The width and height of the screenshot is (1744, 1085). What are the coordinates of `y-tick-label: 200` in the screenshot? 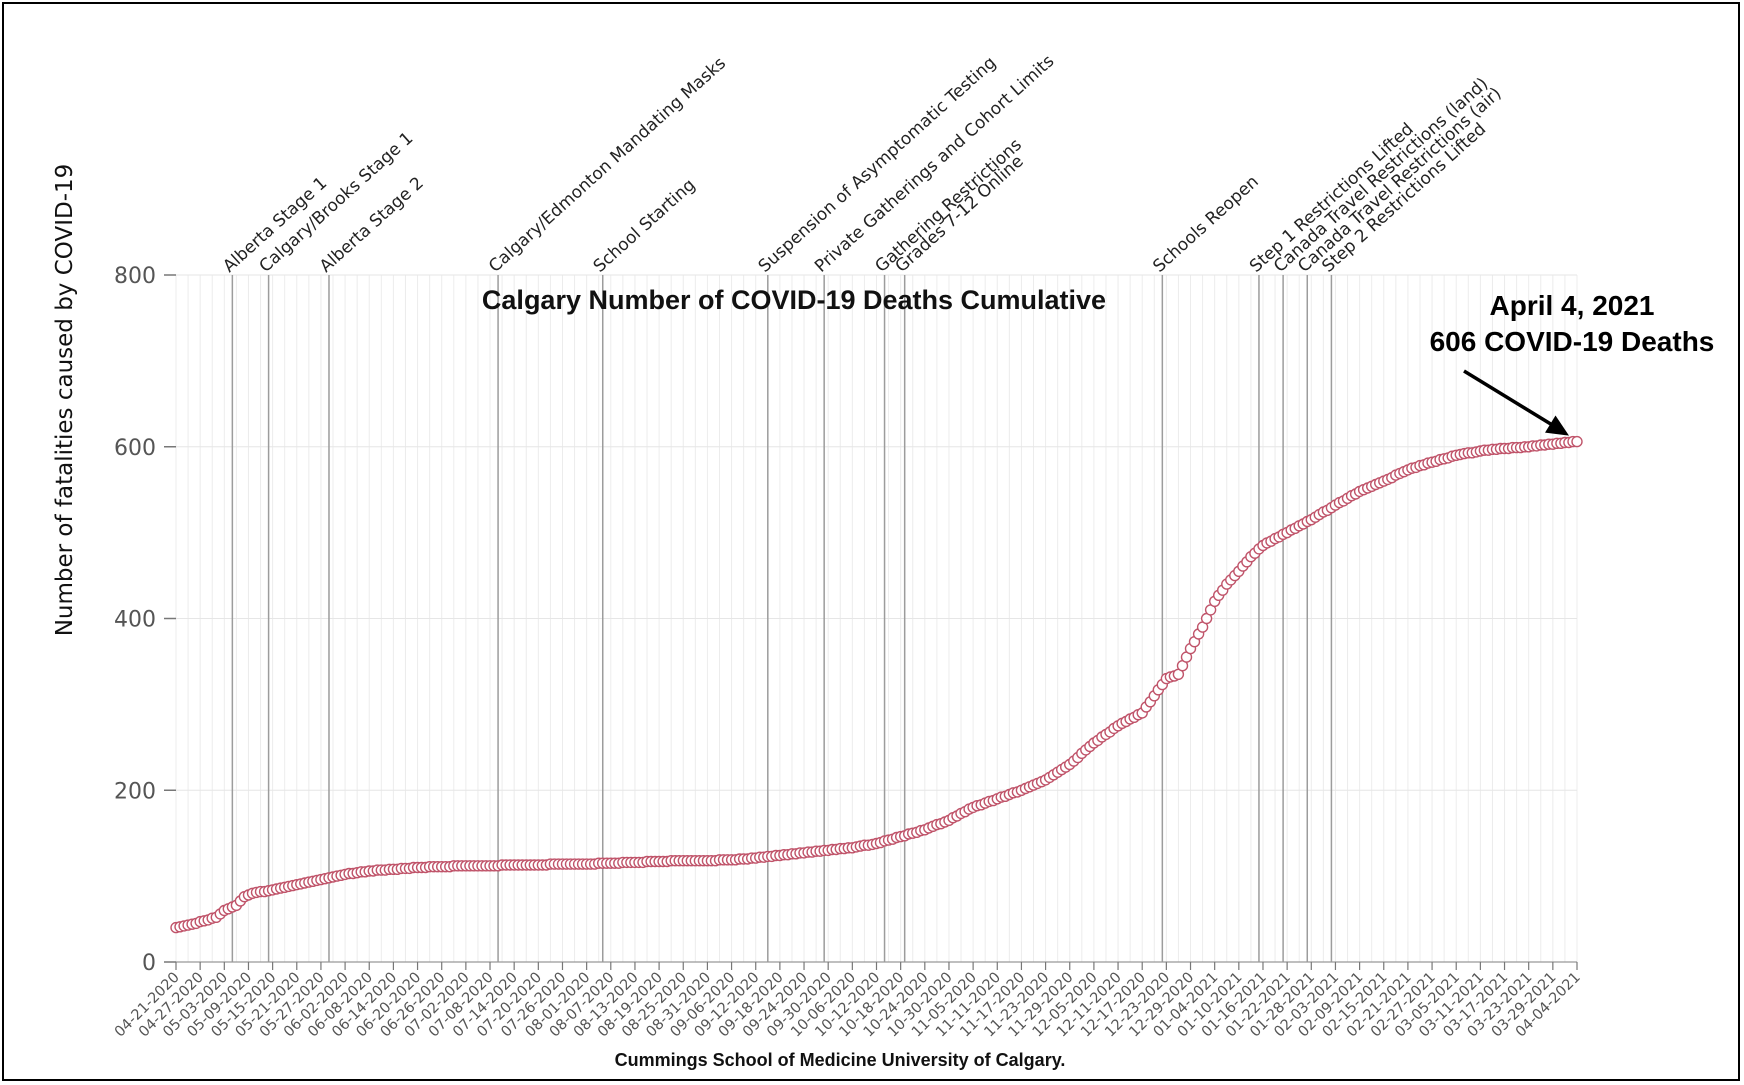 It's located at (135, 791).